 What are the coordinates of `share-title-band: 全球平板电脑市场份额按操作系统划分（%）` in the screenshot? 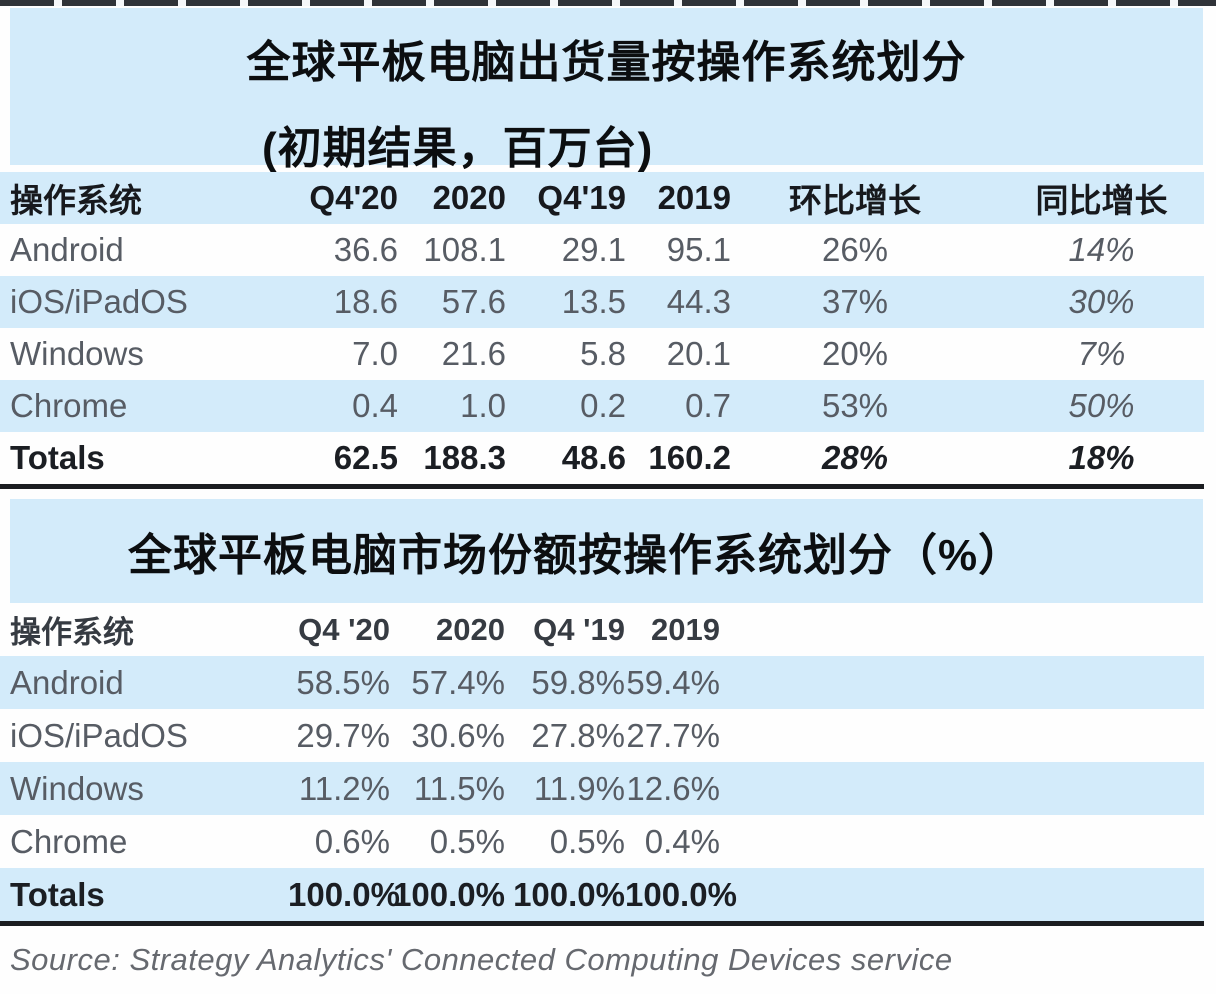 It's located at (606, 551).